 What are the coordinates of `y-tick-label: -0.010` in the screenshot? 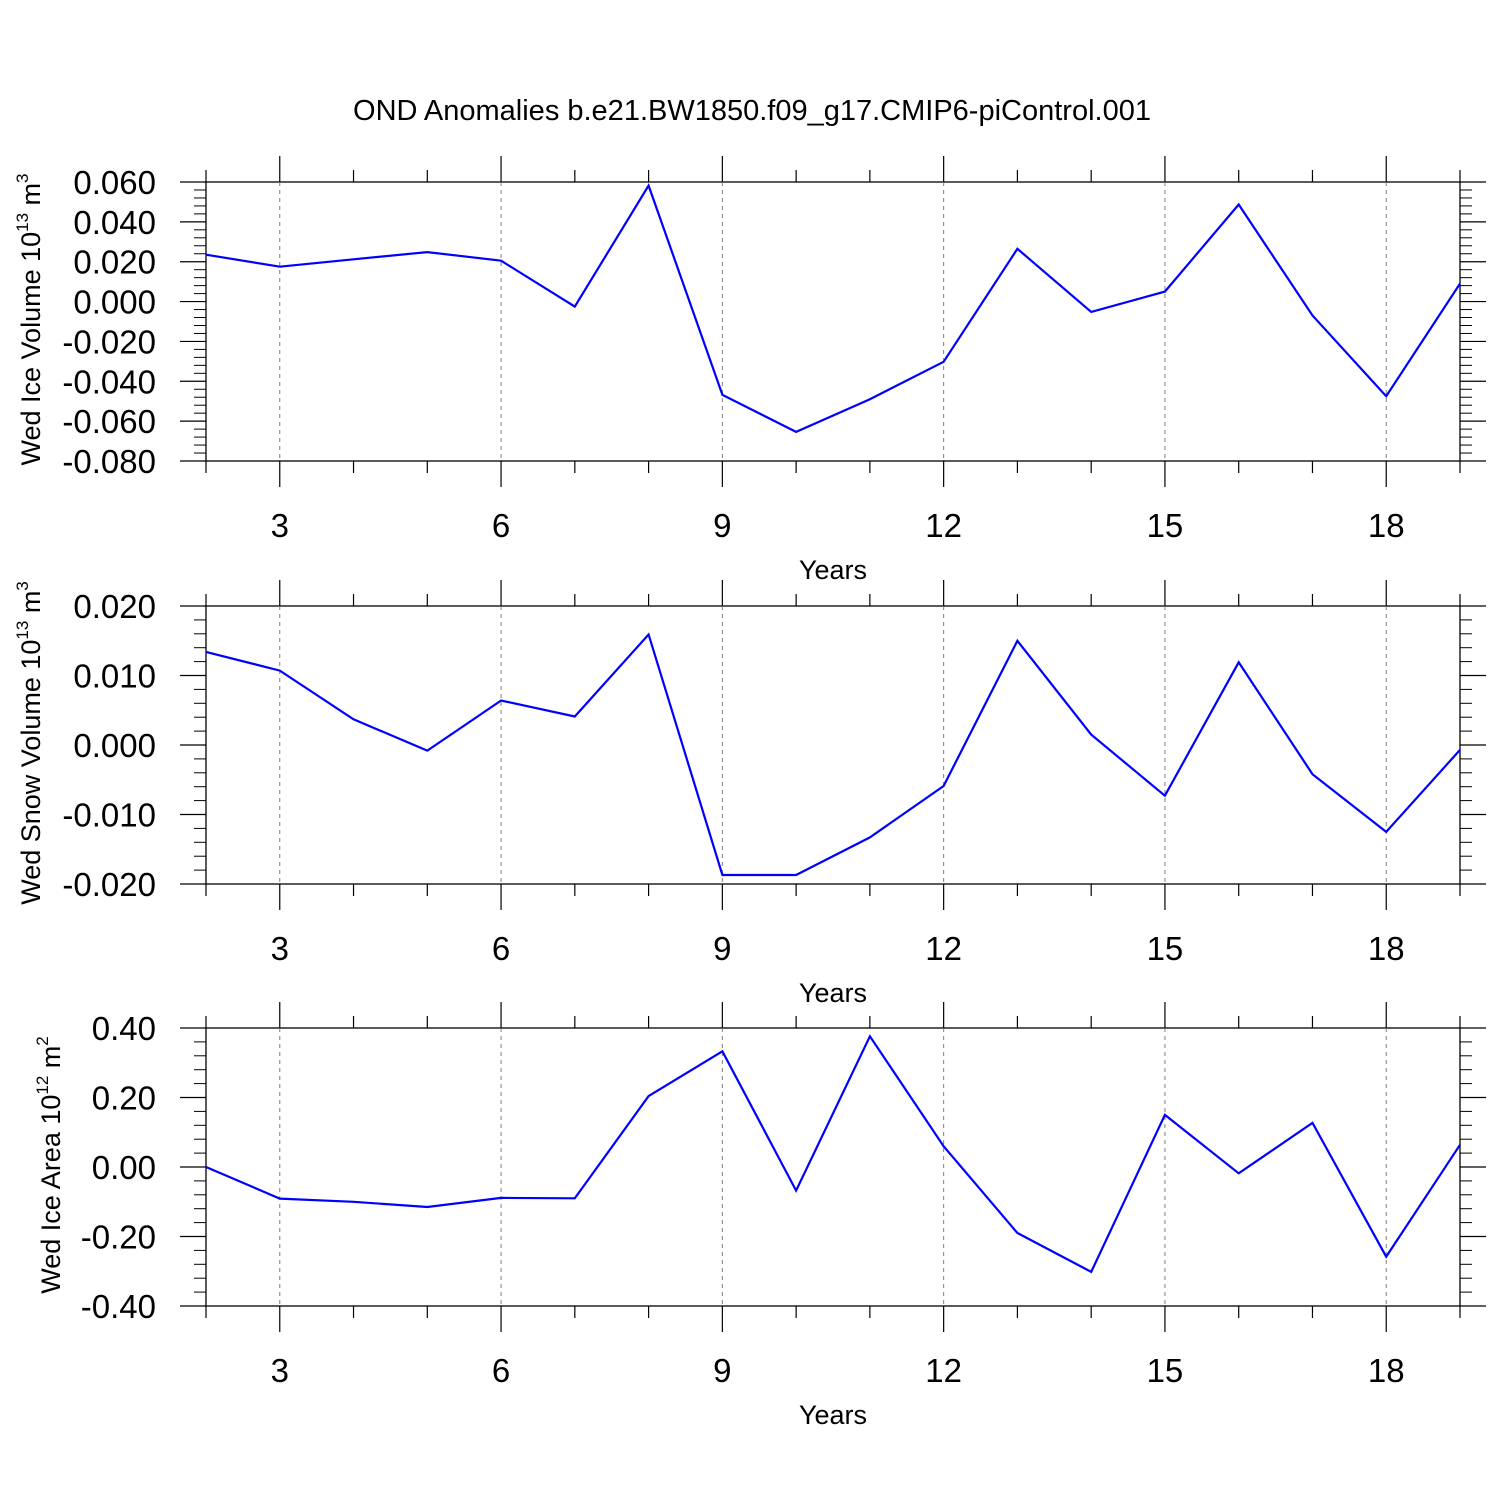 It's located at (109, 815).